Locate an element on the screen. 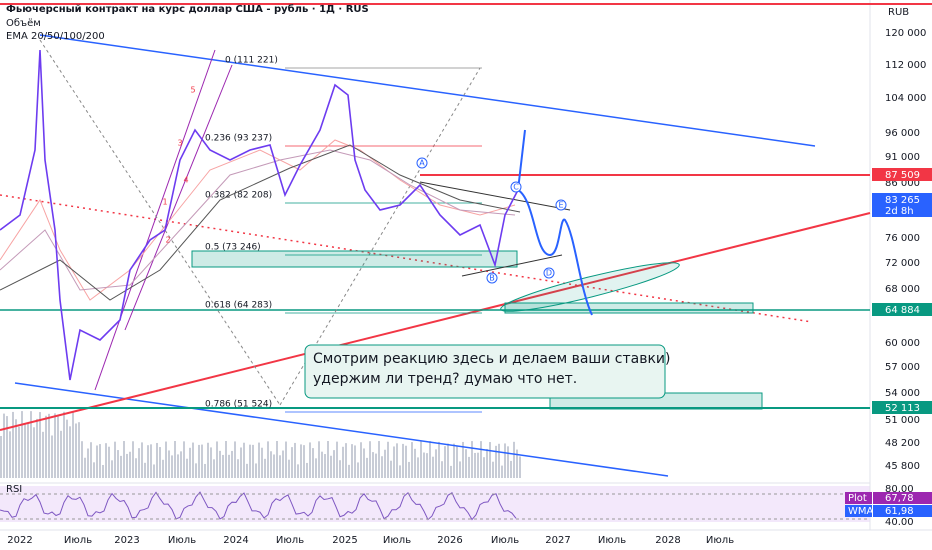  rsi-value-tag is located at coordinates (902, 498).